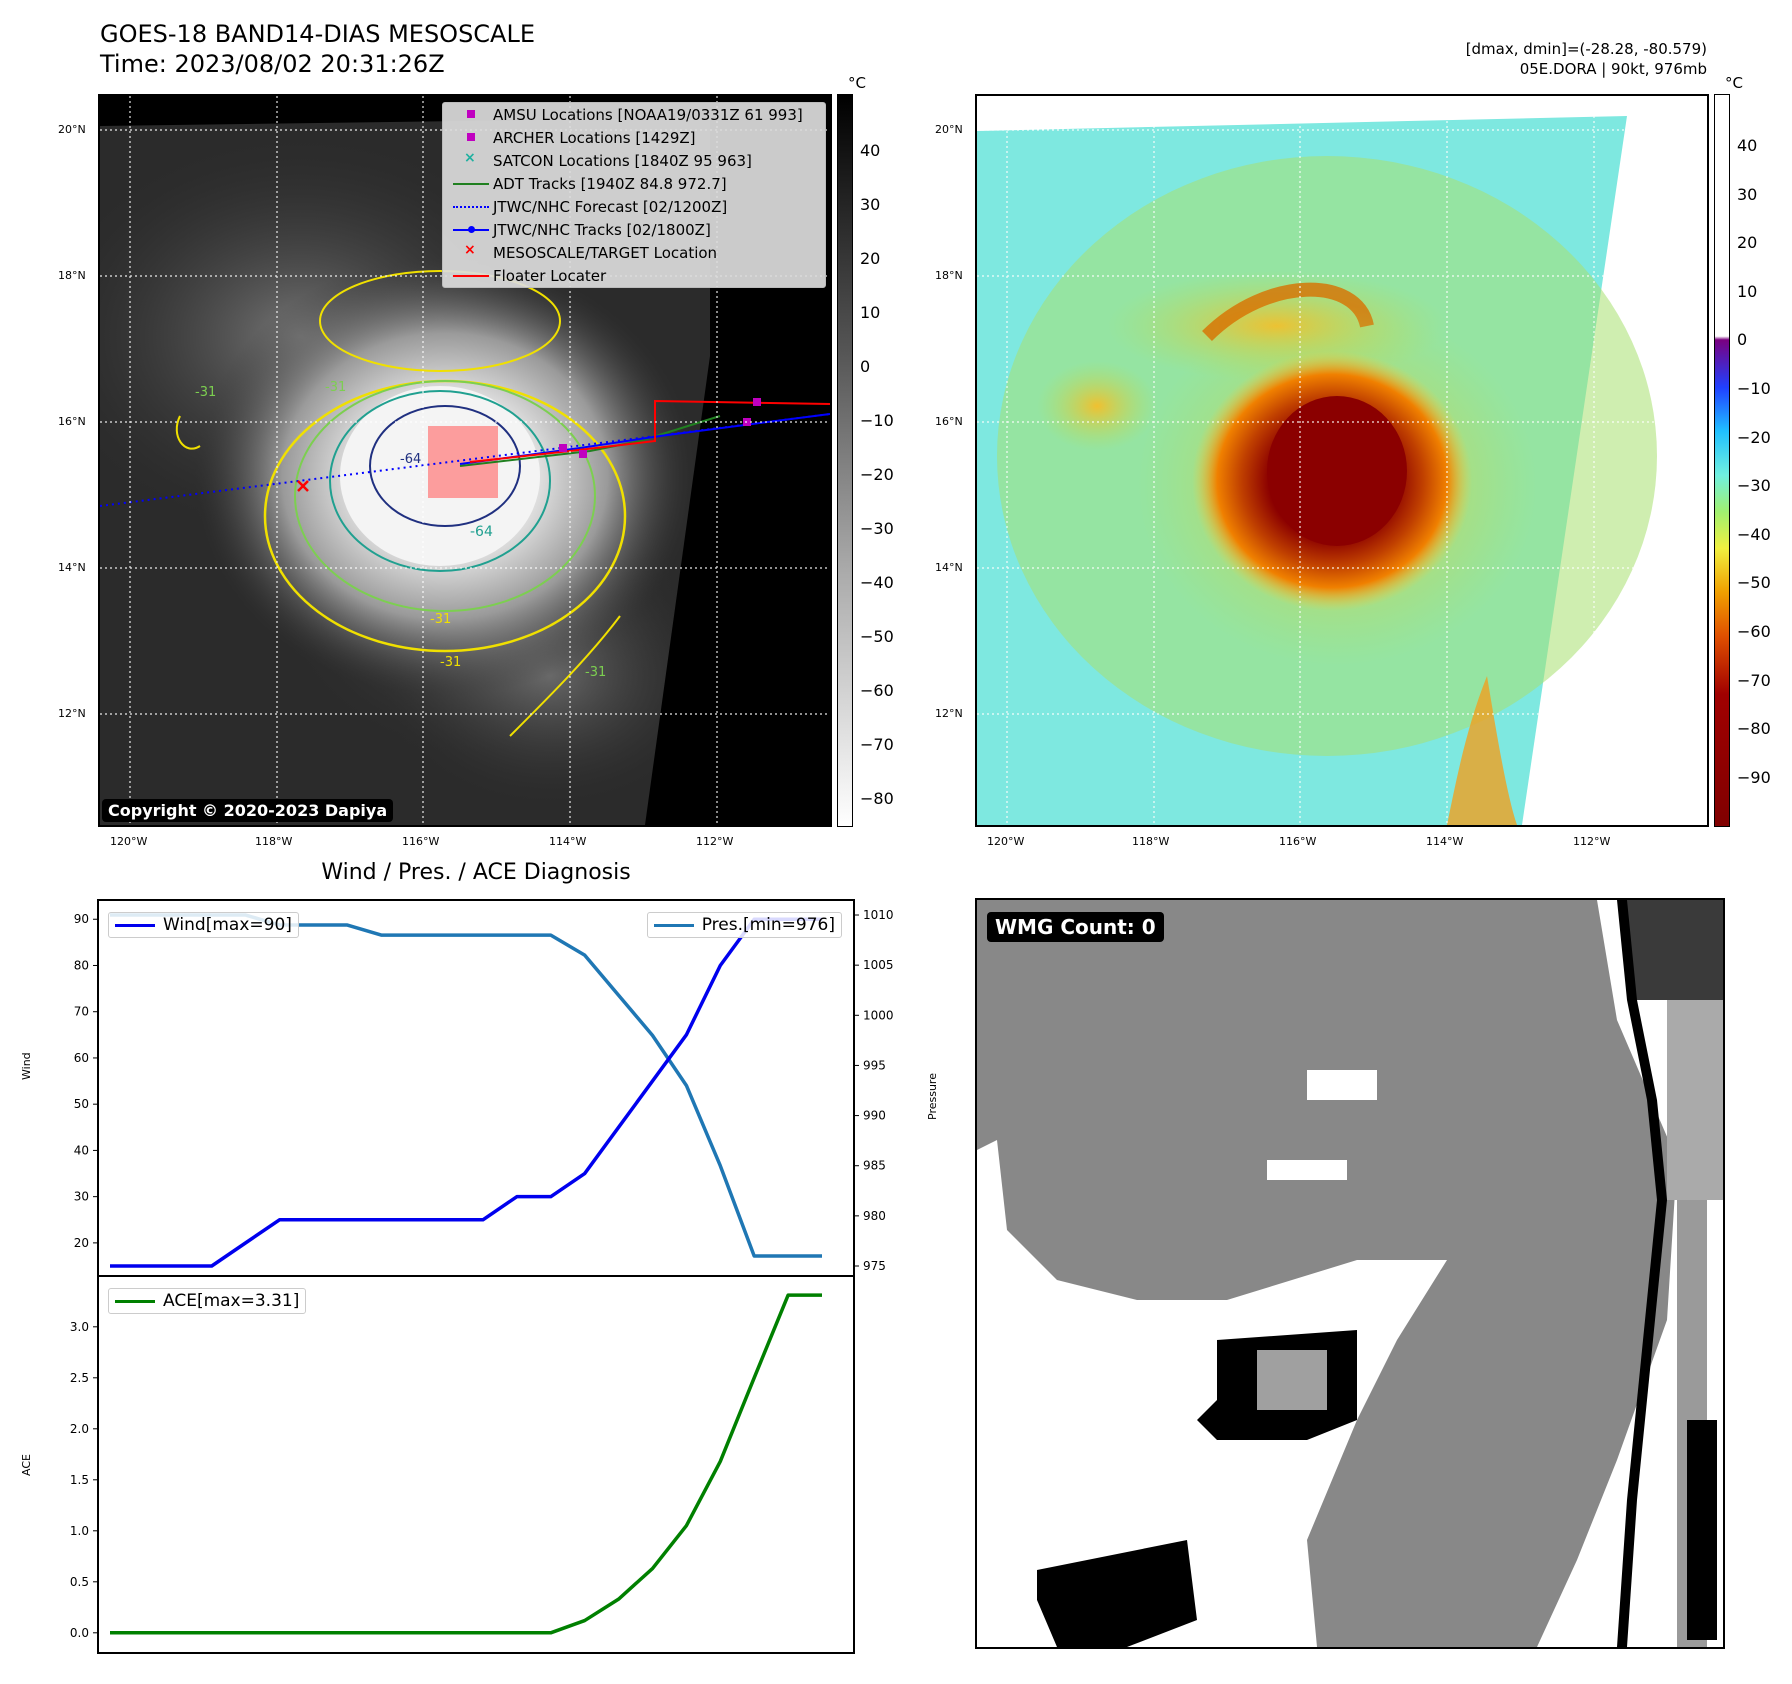 The height and width of the screenshot is (1684, 1792). What do you see at coordinates (79, 1633) in the screenshot?
I see `ace-tick-label: 0.0` at bounding box center [79, 1633].